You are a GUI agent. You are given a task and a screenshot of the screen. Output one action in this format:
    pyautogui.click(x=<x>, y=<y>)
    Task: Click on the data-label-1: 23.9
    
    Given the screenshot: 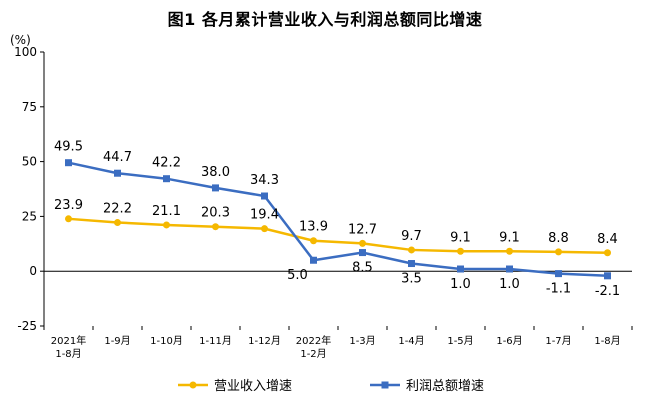 What is the action you would take?
    pyautogui.click(x=68, y=205)
    